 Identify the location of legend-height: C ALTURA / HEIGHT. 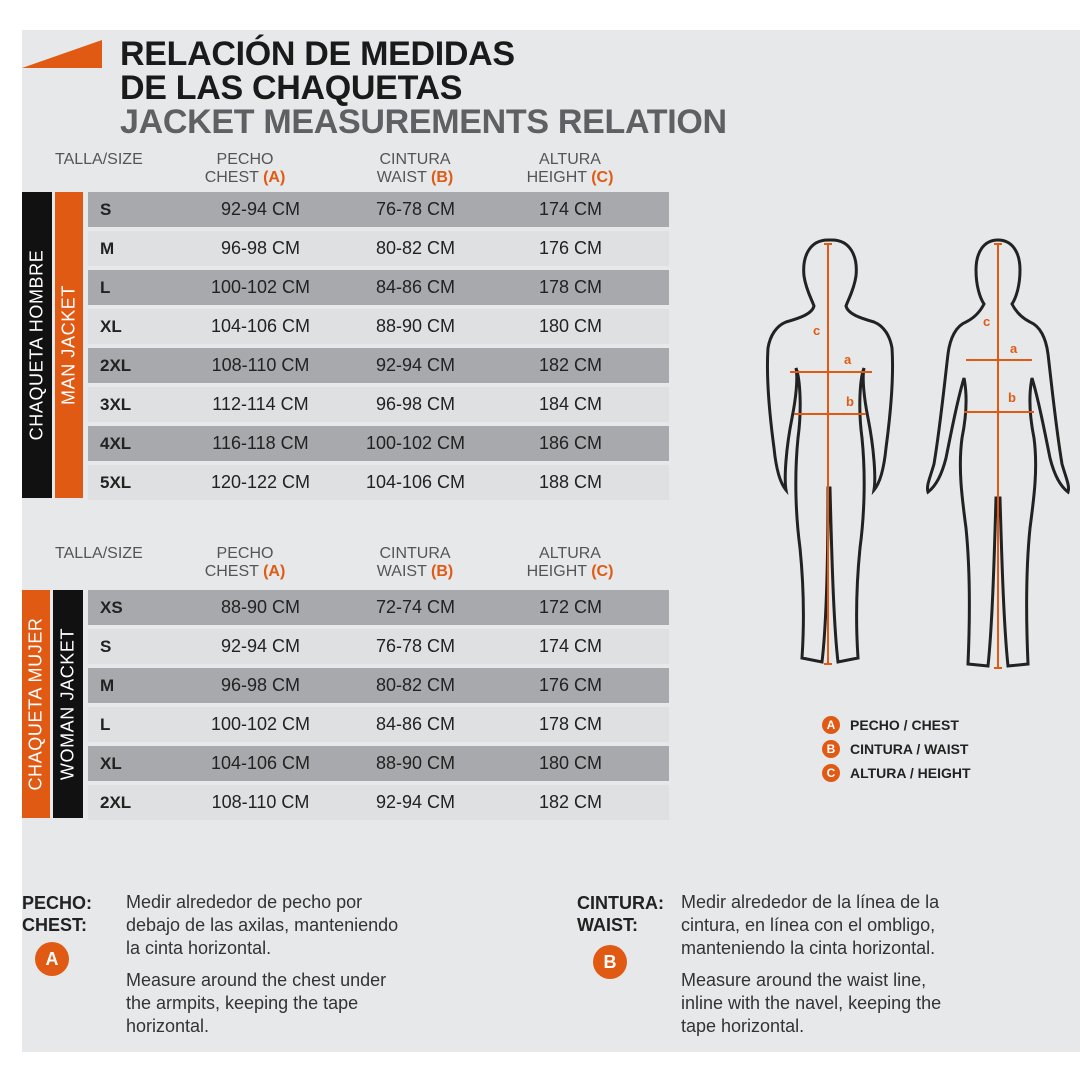
(896, 773).